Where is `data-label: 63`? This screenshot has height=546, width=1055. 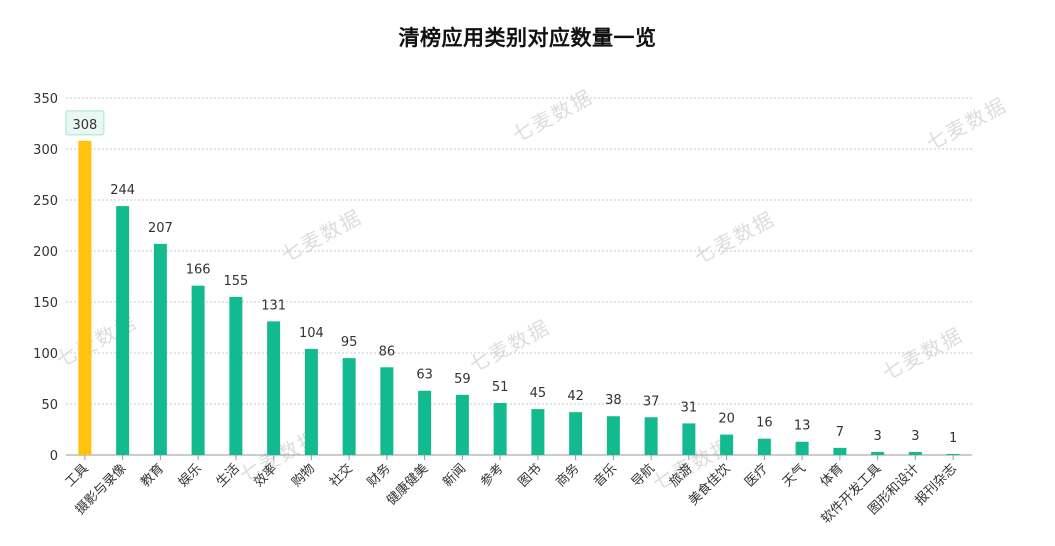
data-label: 63 is located at coordinates (424, 375).